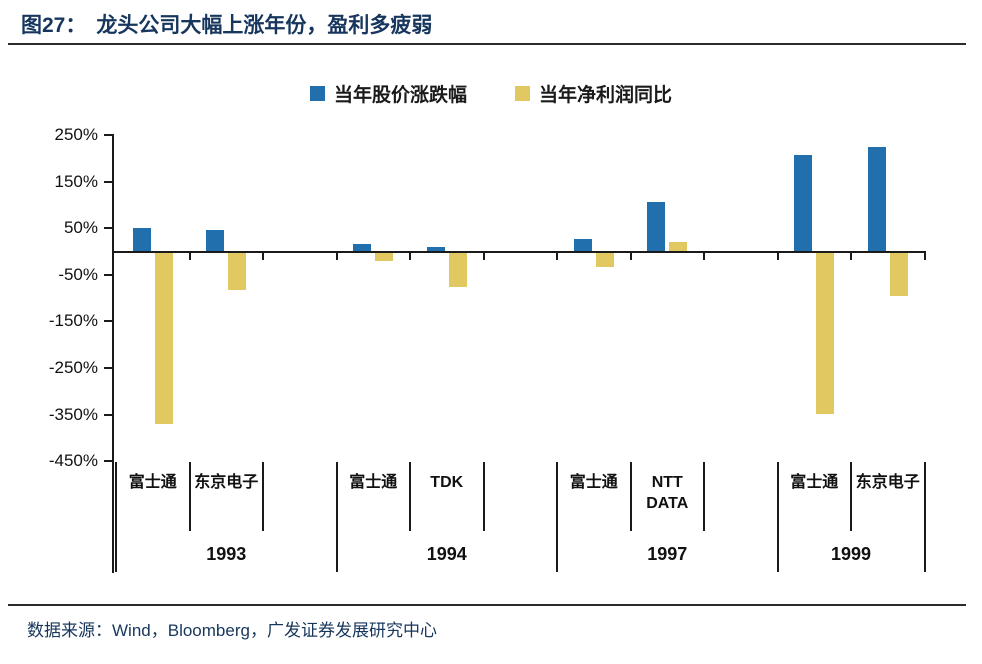 Image resolution: width=982 pixels, height=664 pixels. Describe the element at coordinates (582, 245) in the screenshot. I see `price-change-bar-1997-富士通` at that location.